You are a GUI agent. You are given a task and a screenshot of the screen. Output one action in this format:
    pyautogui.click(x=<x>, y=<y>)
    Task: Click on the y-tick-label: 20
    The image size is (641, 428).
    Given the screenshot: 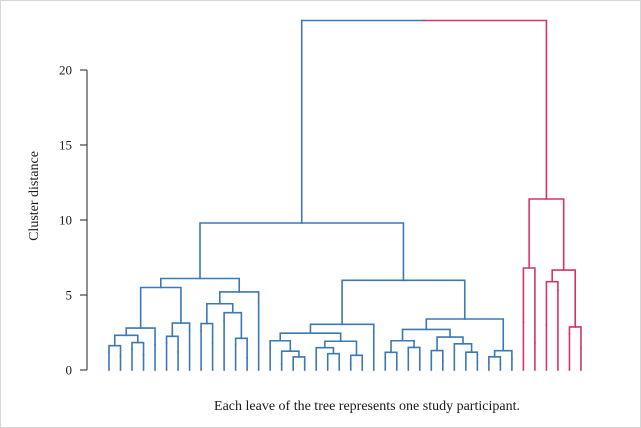 What is the action you would take?
    pyautogui.click(x=65, y=70)
    